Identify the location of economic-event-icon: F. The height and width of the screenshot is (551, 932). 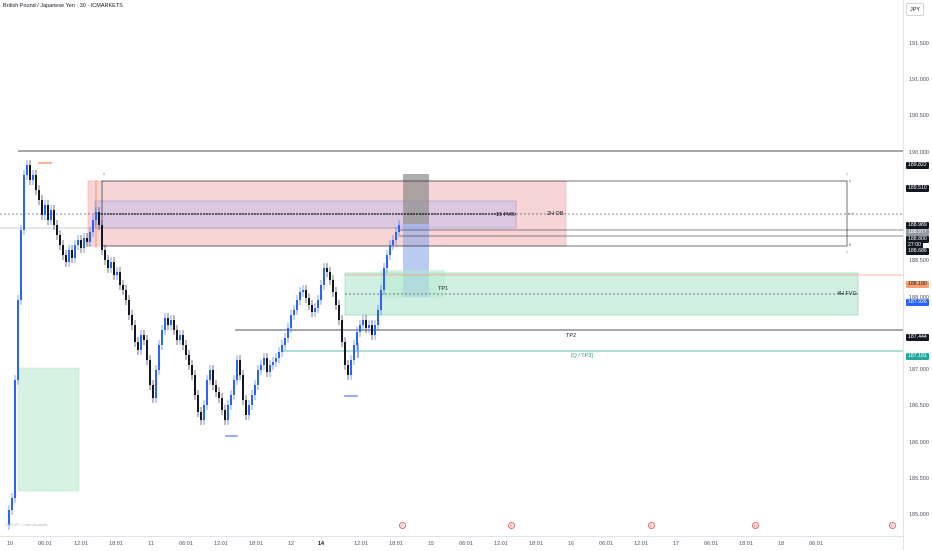
(402, 525).